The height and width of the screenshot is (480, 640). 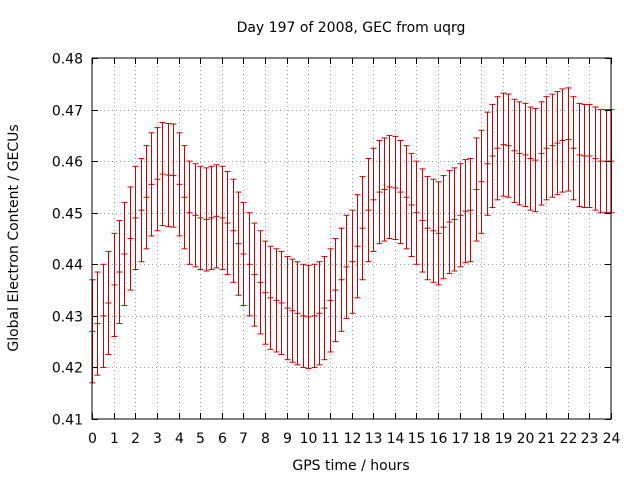 I want to click on x-tick-label: 22, so click(x=569, y=439).